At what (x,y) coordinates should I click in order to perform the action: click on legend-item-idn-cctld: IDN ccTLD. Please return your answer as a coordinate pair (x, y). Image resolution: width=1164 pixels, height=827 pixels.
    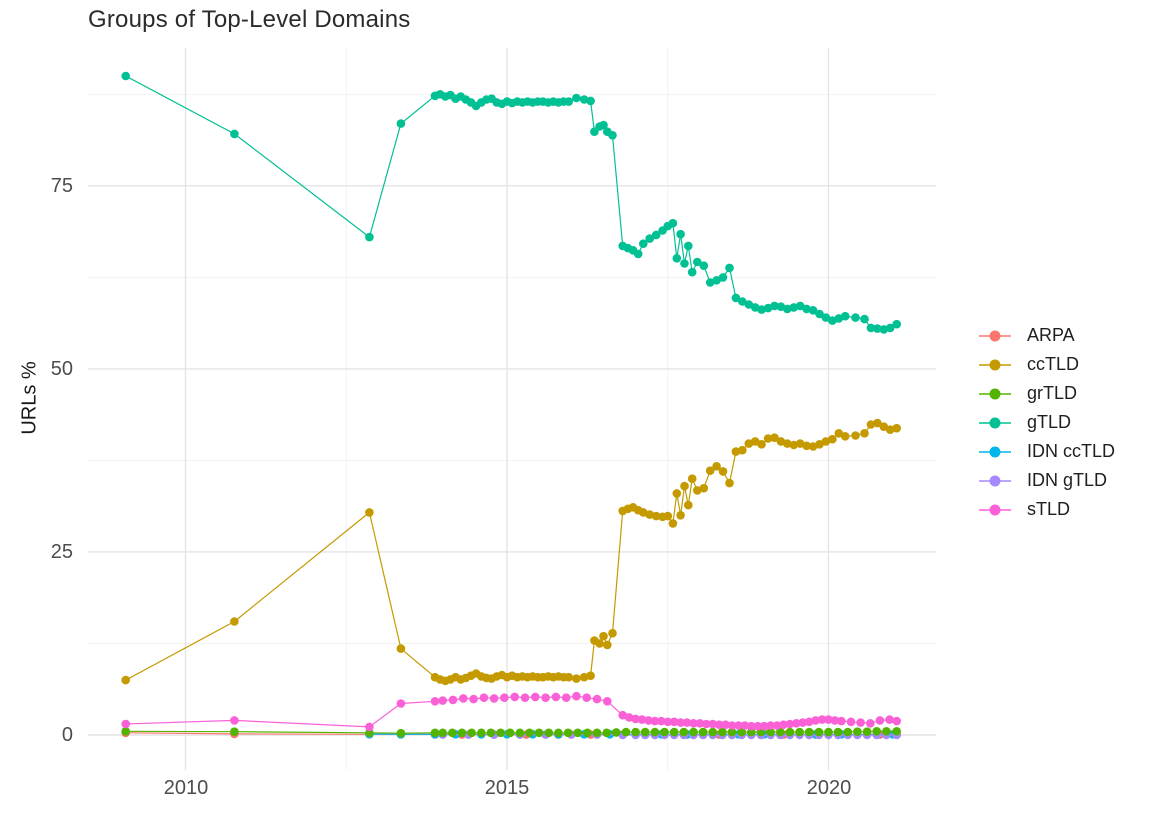
    Looking at the image, I should click on (1046, 451).